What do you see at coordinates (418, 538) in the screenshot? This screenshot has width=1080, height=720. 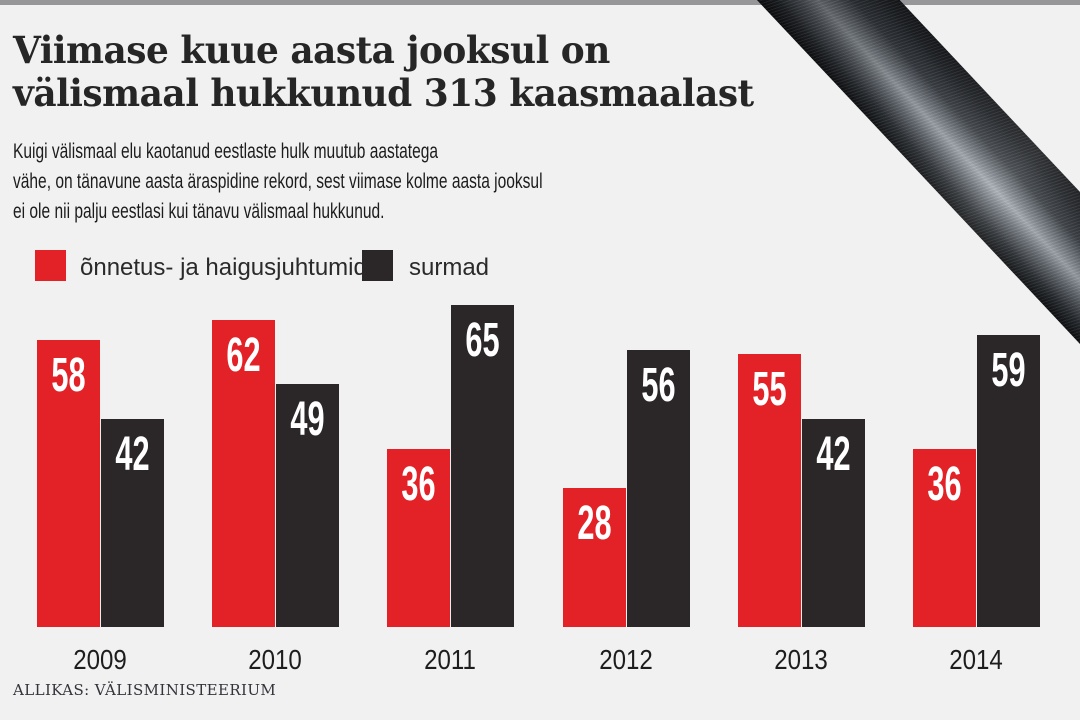 I see `accidents-bar-2011: 36` at bounding box center [418, 538].